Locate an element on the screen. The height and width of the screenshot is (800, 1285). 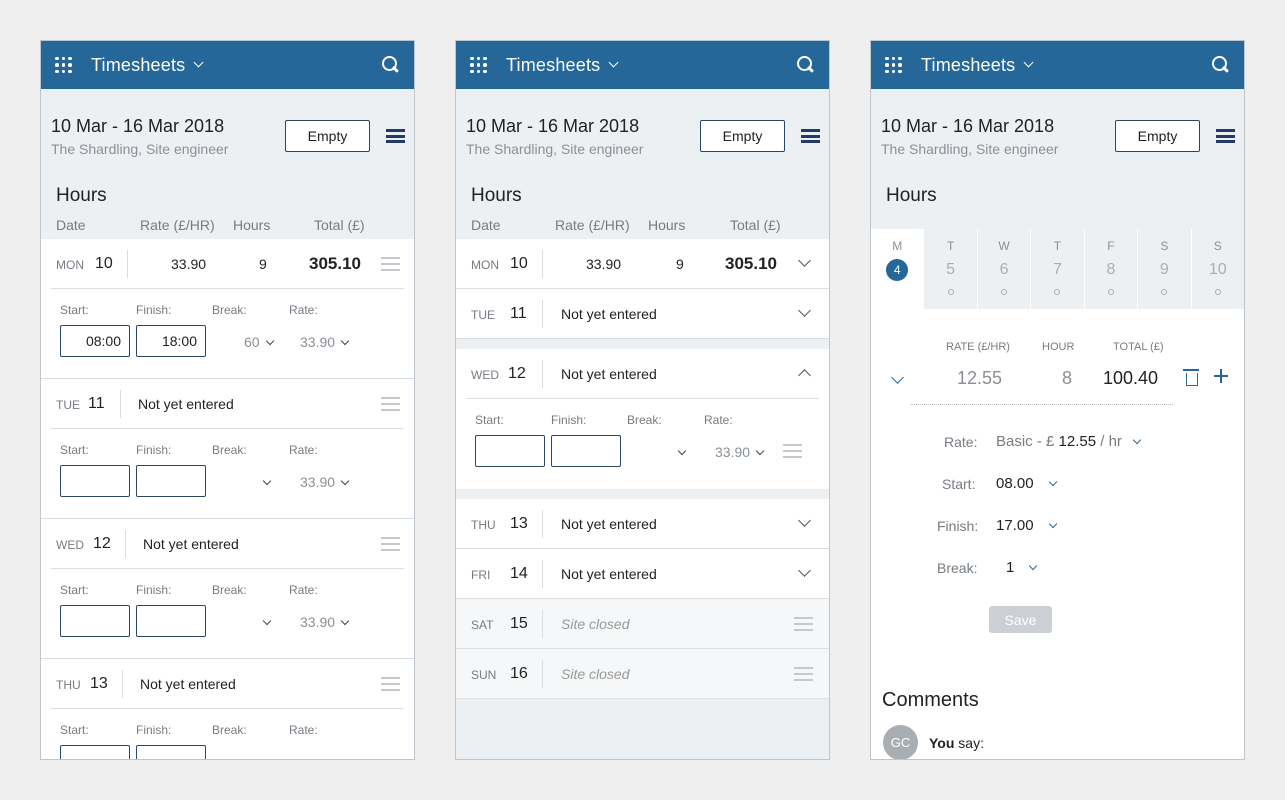
day-tab-thu: T 7 is located at coordinates (1057, 269).